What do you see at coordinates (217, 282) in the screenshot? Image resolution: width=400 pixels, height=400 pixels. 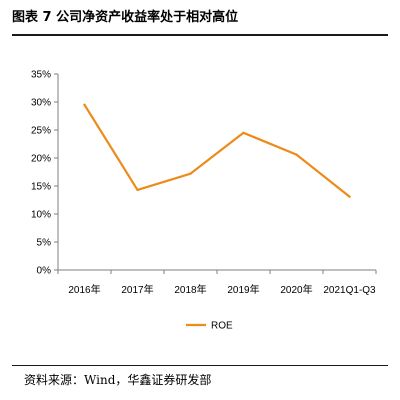 I see `x-axis: 2016年 2017年 2018年 2019年 2020年 2021Q1-Q3` at bounding box center [217, 282].